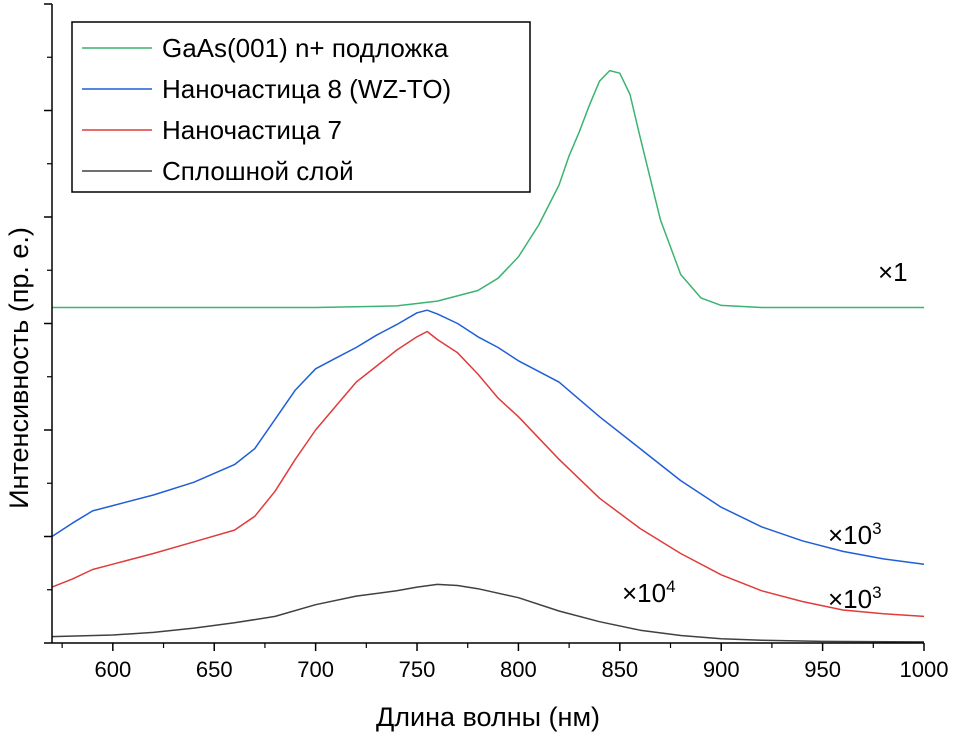 The height and width of the screenshot is (733, 953). Describe the element at coordinates (48, 323) in the screenshot. I see `y-ticks` at that location.